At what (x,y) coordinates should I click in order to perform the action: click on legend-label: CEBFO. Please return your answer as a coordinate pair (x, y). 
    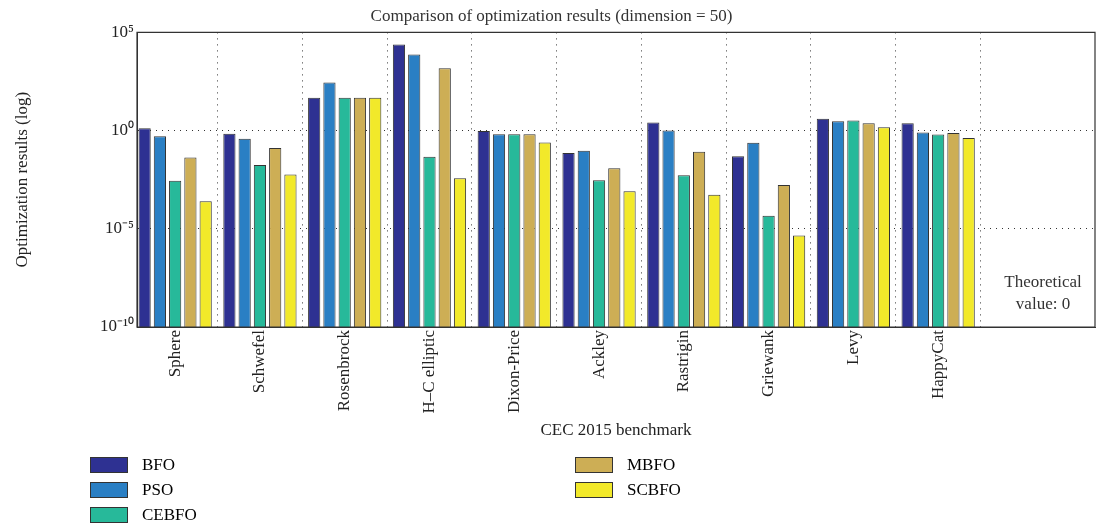
    Looking at the image, I should click on (169, 514).